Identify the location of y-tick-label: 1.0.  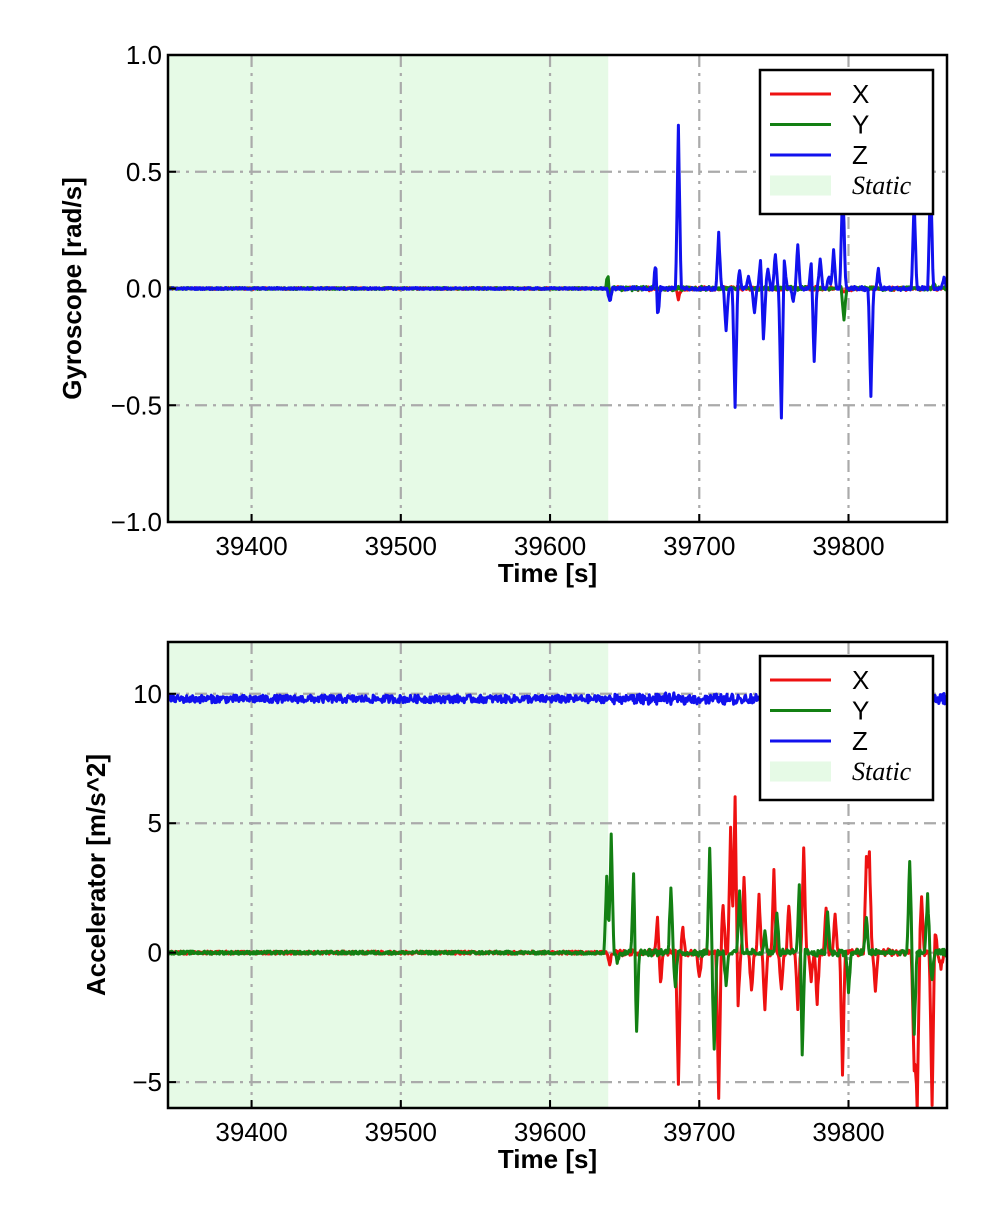
(144, 55).